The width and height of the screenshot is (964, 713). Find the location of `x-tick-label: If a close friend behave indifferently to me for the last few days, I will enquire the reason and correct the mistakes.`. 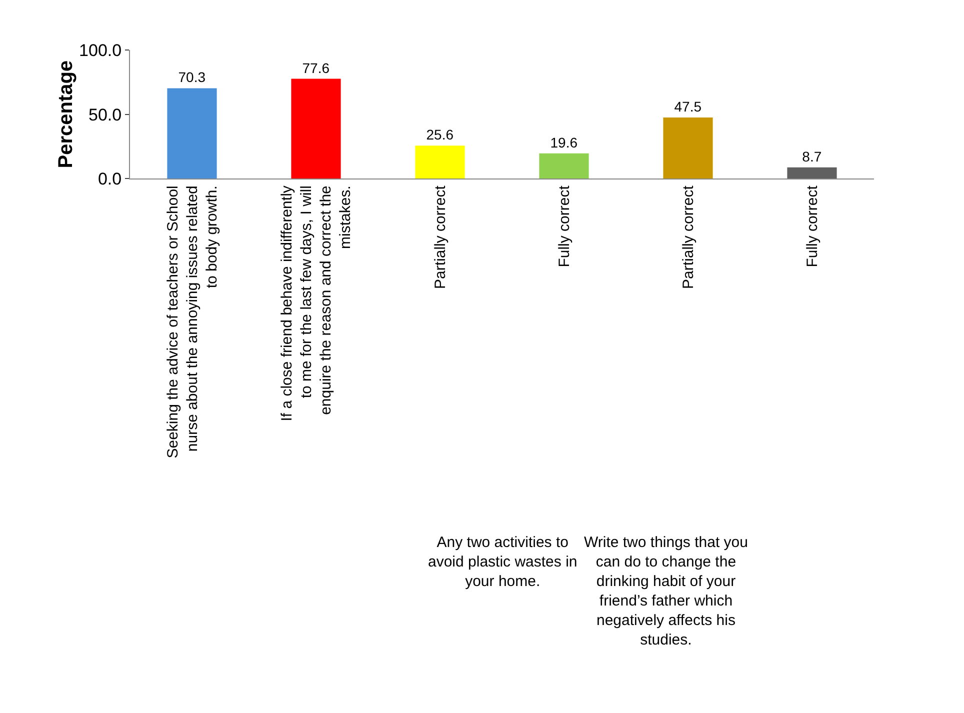

x-tick-label: If a close friend behave indifferently to me for the last few days, I will enquire the reason and correct the mistakes. is located at coordinates (316, 303).